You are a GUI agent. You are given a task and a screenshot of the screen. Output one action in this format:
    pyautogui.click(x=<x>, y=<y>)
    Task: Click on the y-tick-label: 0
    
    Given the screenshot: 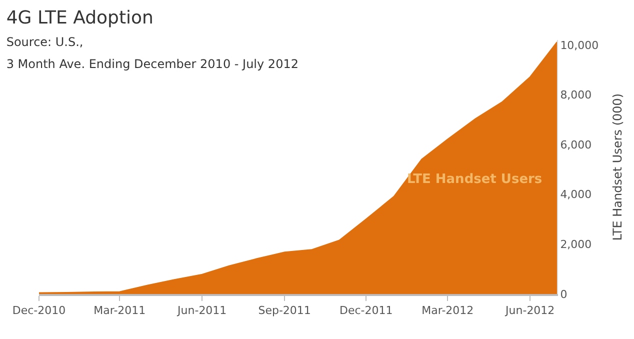 What is the action you would take?
    pyautogui.click(x=564, y=294)
    